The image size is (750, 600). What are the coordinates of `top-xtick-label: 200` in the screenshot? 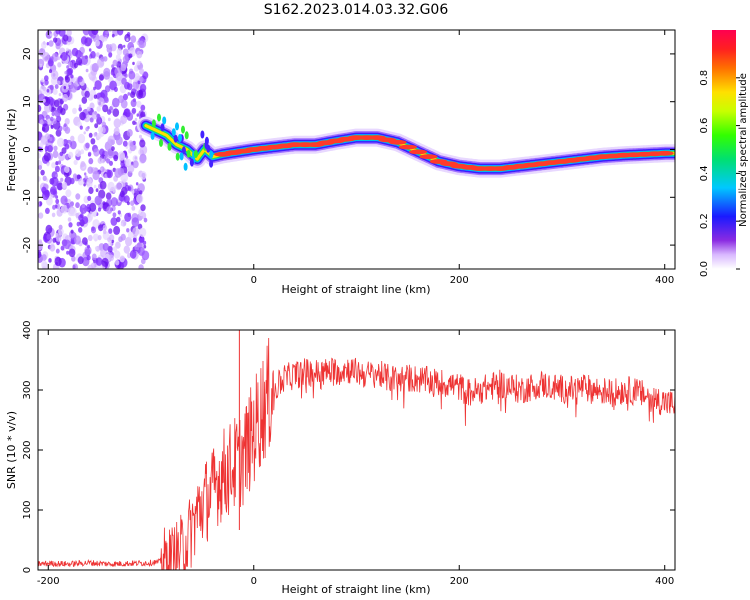 It's located at (459, 280).